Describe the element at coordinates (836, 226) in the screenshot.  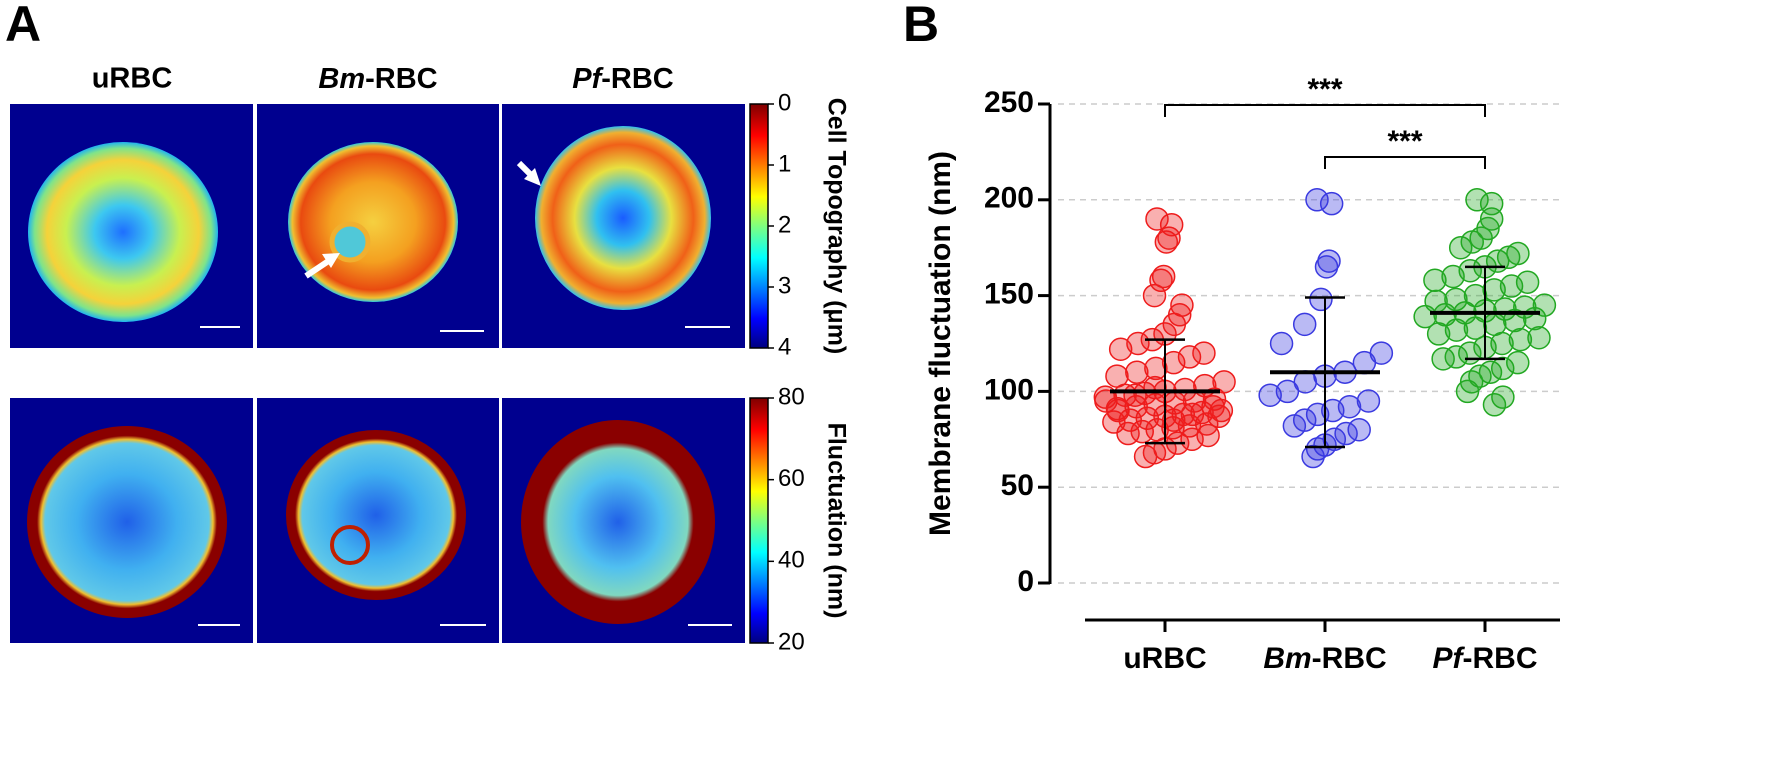
I see `colorbar-label: Cell Topography (μm)` at that location.